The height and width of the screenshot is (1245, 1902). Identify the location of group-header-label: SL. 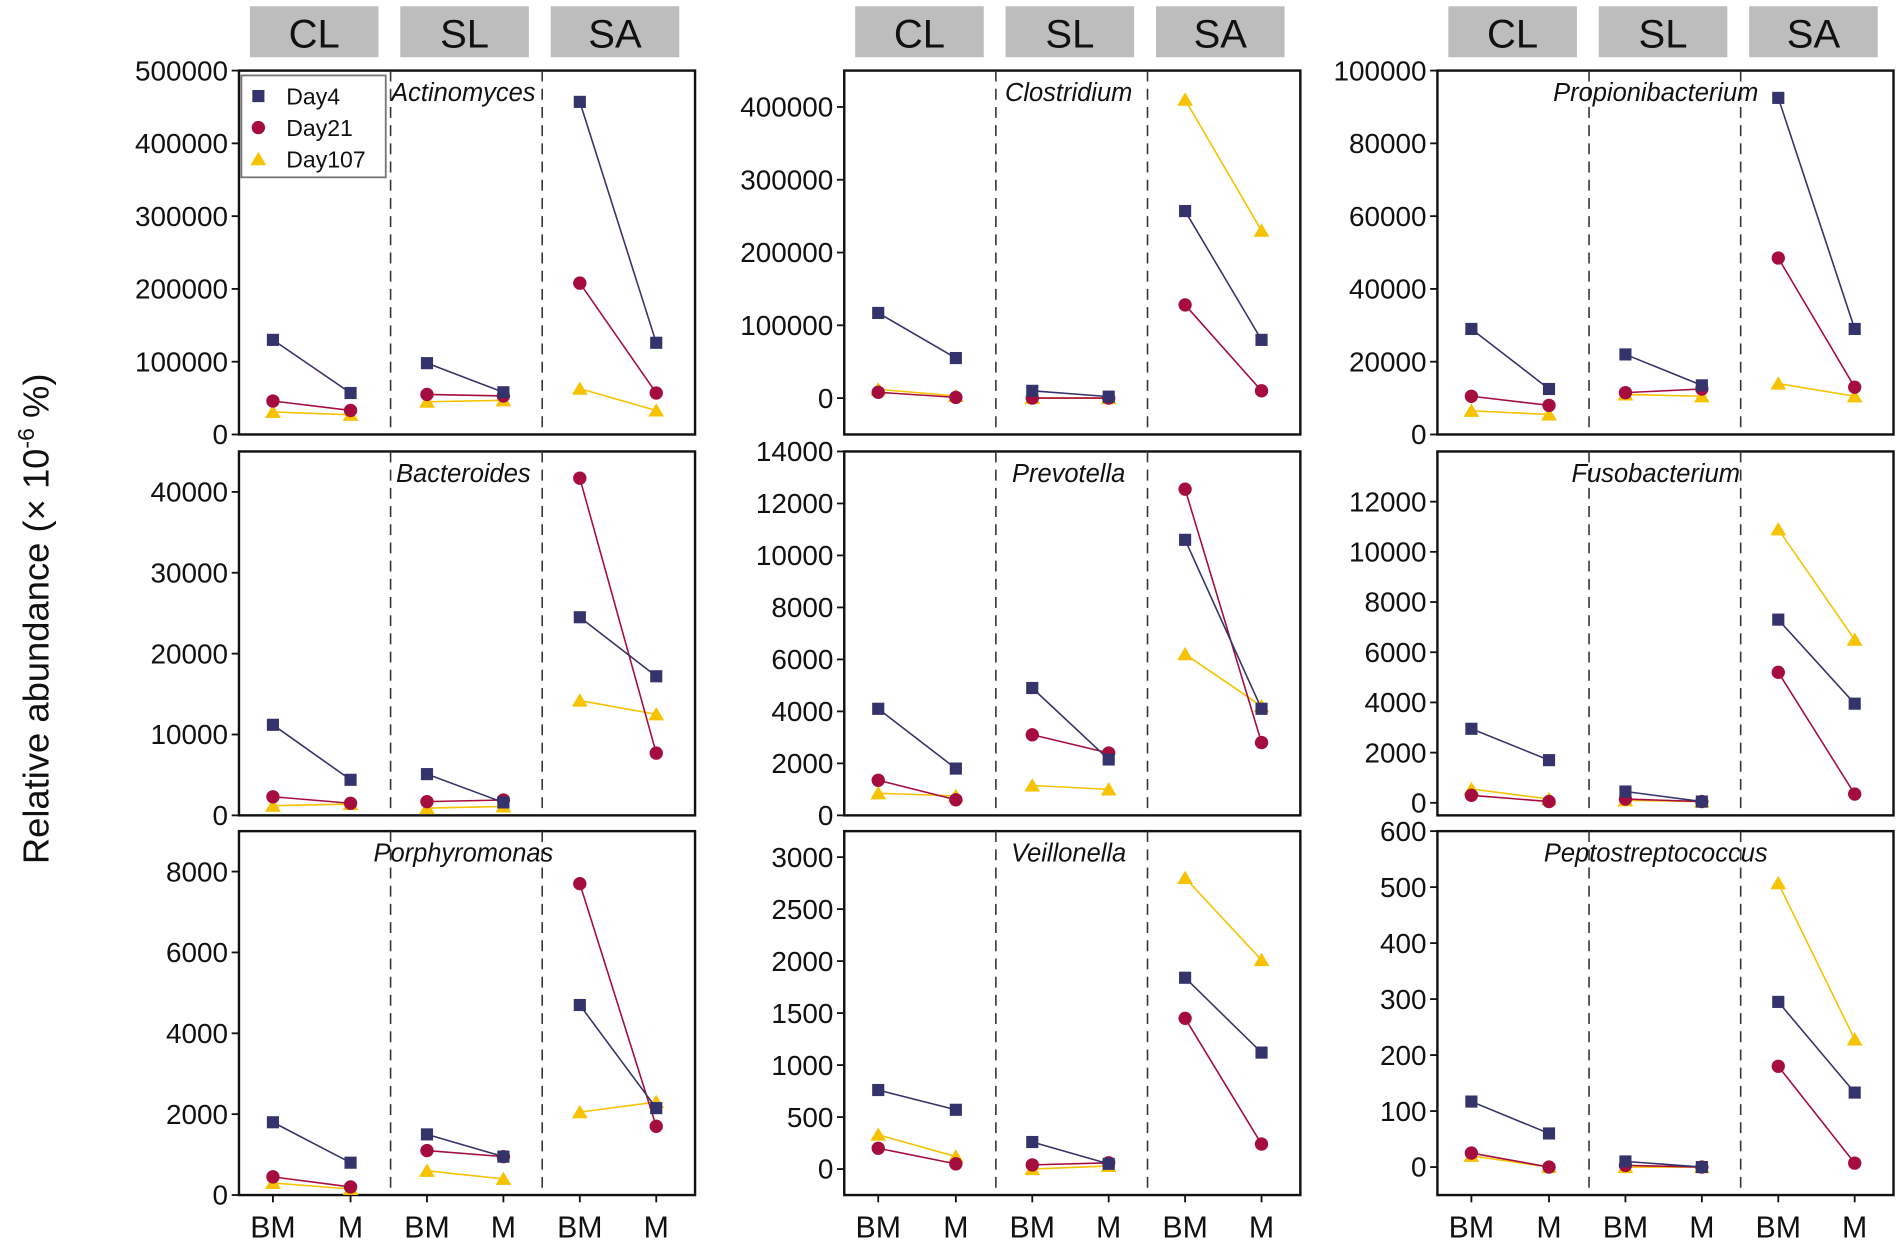
(1663, 35).